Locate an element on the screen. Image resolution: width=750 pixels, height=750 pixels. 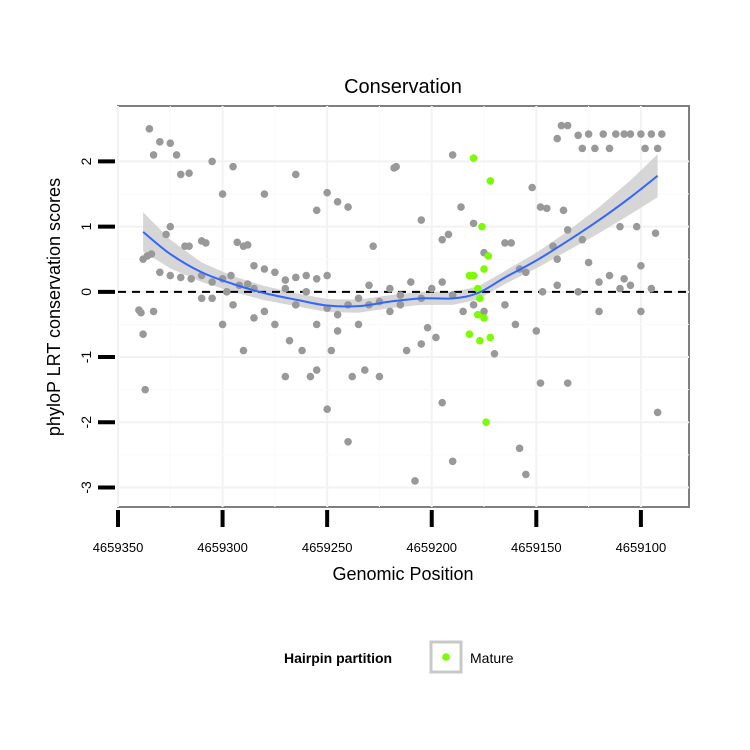
y-tick-label: -2 is located at coordinates (86, 422).